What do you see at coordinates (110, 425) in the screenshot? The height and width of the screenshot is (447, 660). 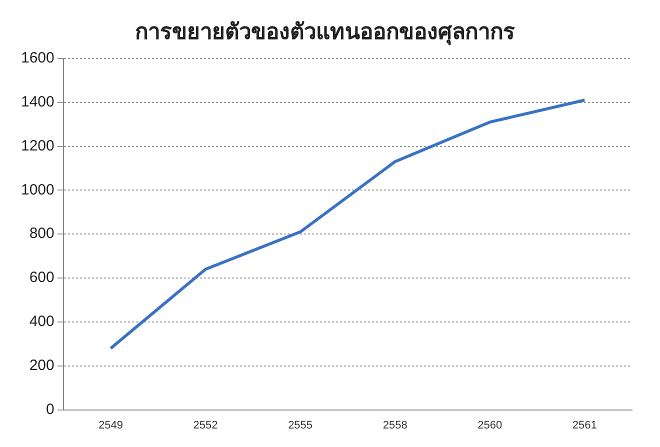 I see `x-tick-label: 2549` at bounding box center [110, 425].